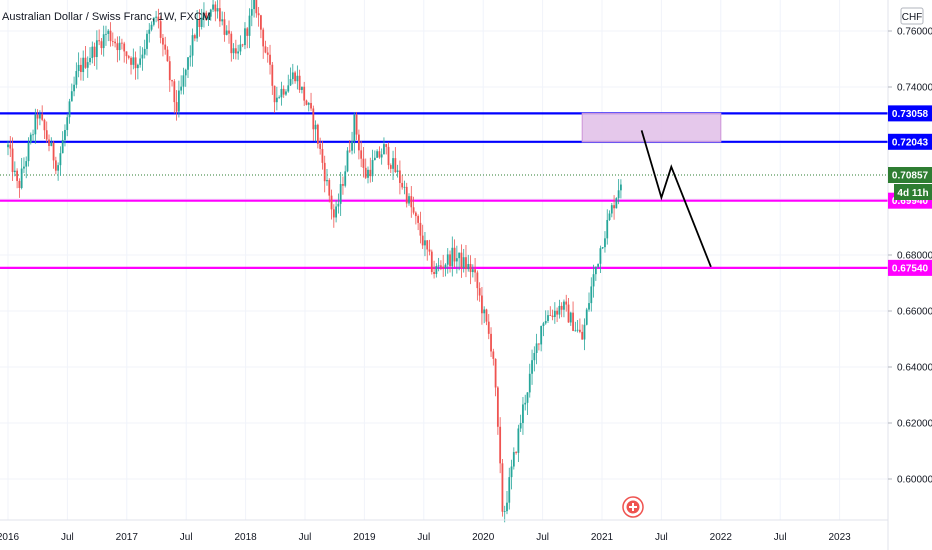  I want to click on level-tag-label: 0.73058, so click(910, 114).